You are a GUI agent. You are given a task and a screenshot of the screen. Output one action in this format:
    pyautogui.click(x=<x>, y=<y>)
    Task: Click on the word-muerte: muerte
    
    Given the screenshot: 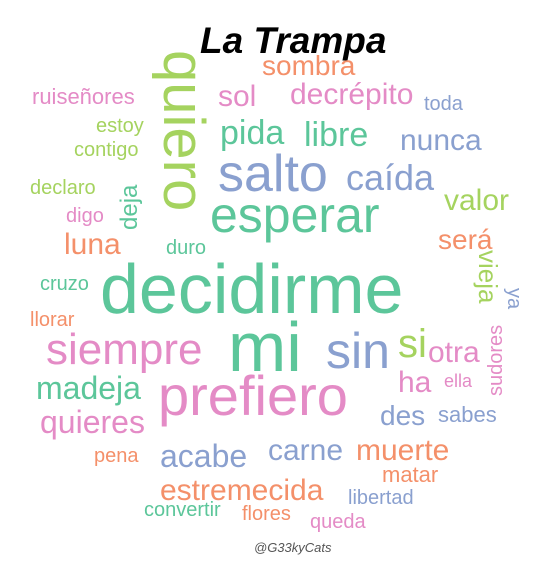 What is the action you would take?
    pyautogui.click(x=403, y=450)
    